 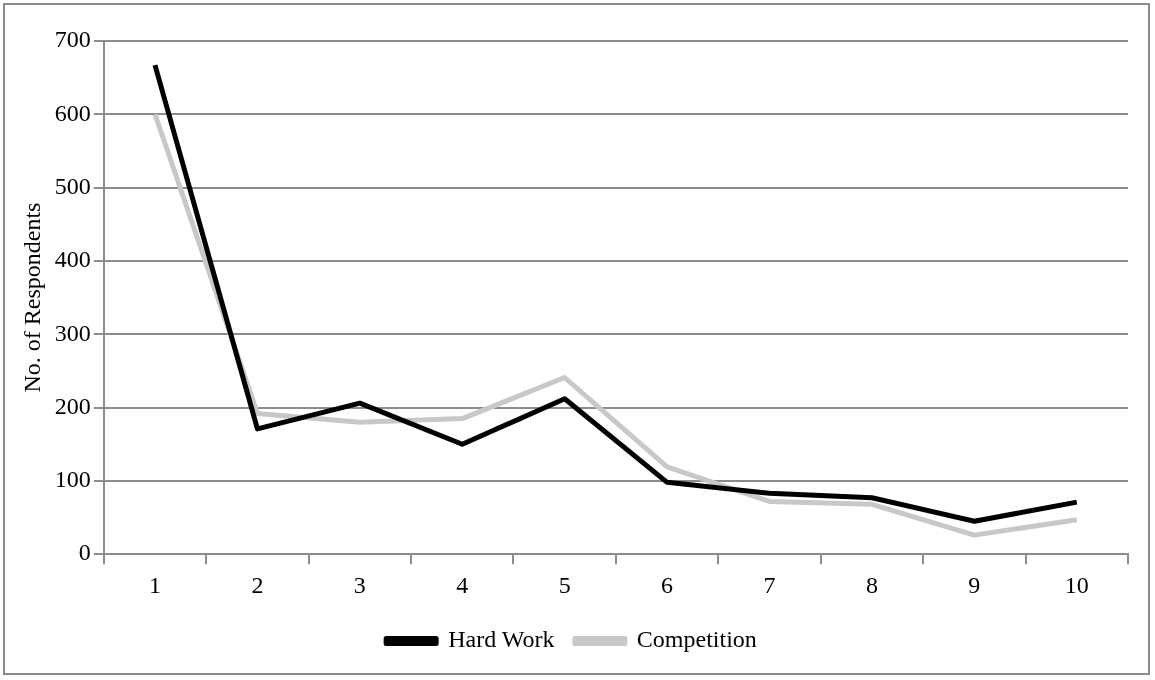 I want to click on y-tick-label: 400, so click(x=72, y=259).